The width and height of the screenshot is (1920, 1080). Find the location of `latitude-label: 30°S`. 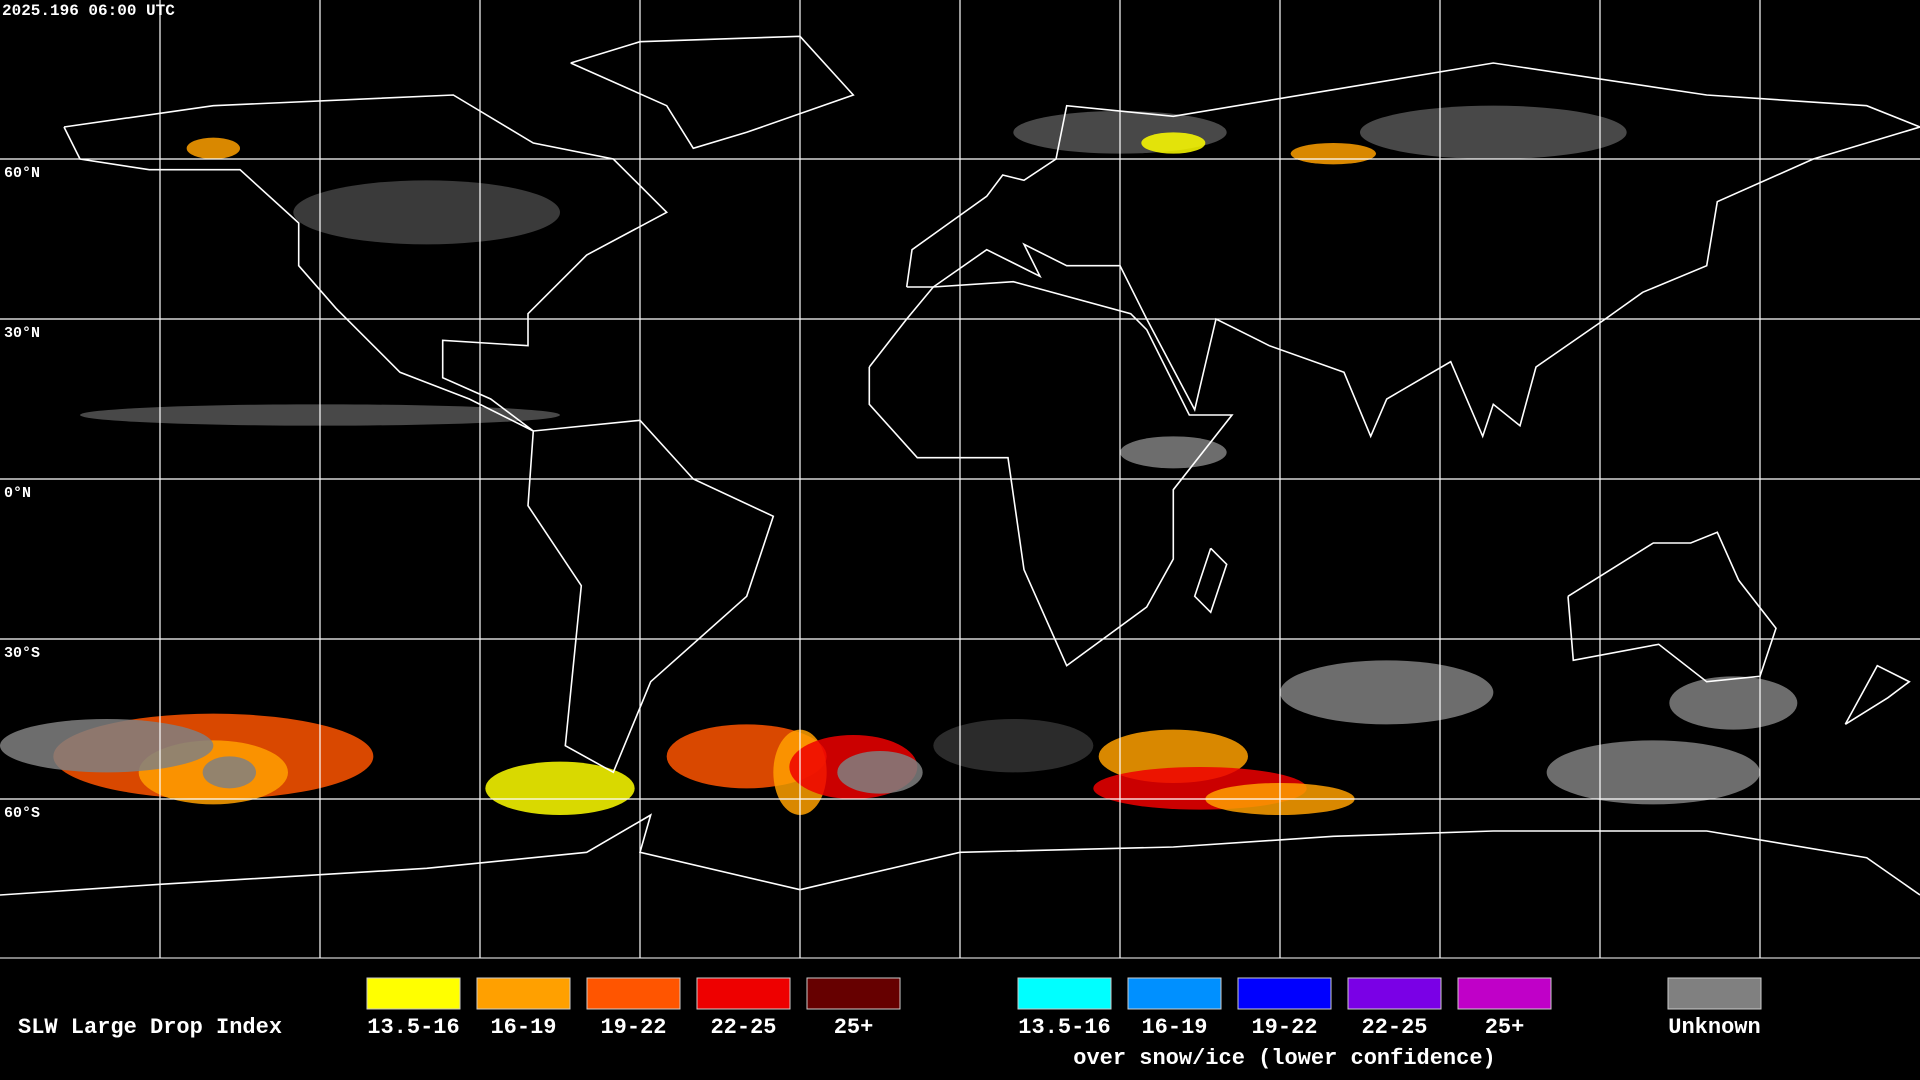

latitude-label: 30°S is located at coordinates (22, 653).